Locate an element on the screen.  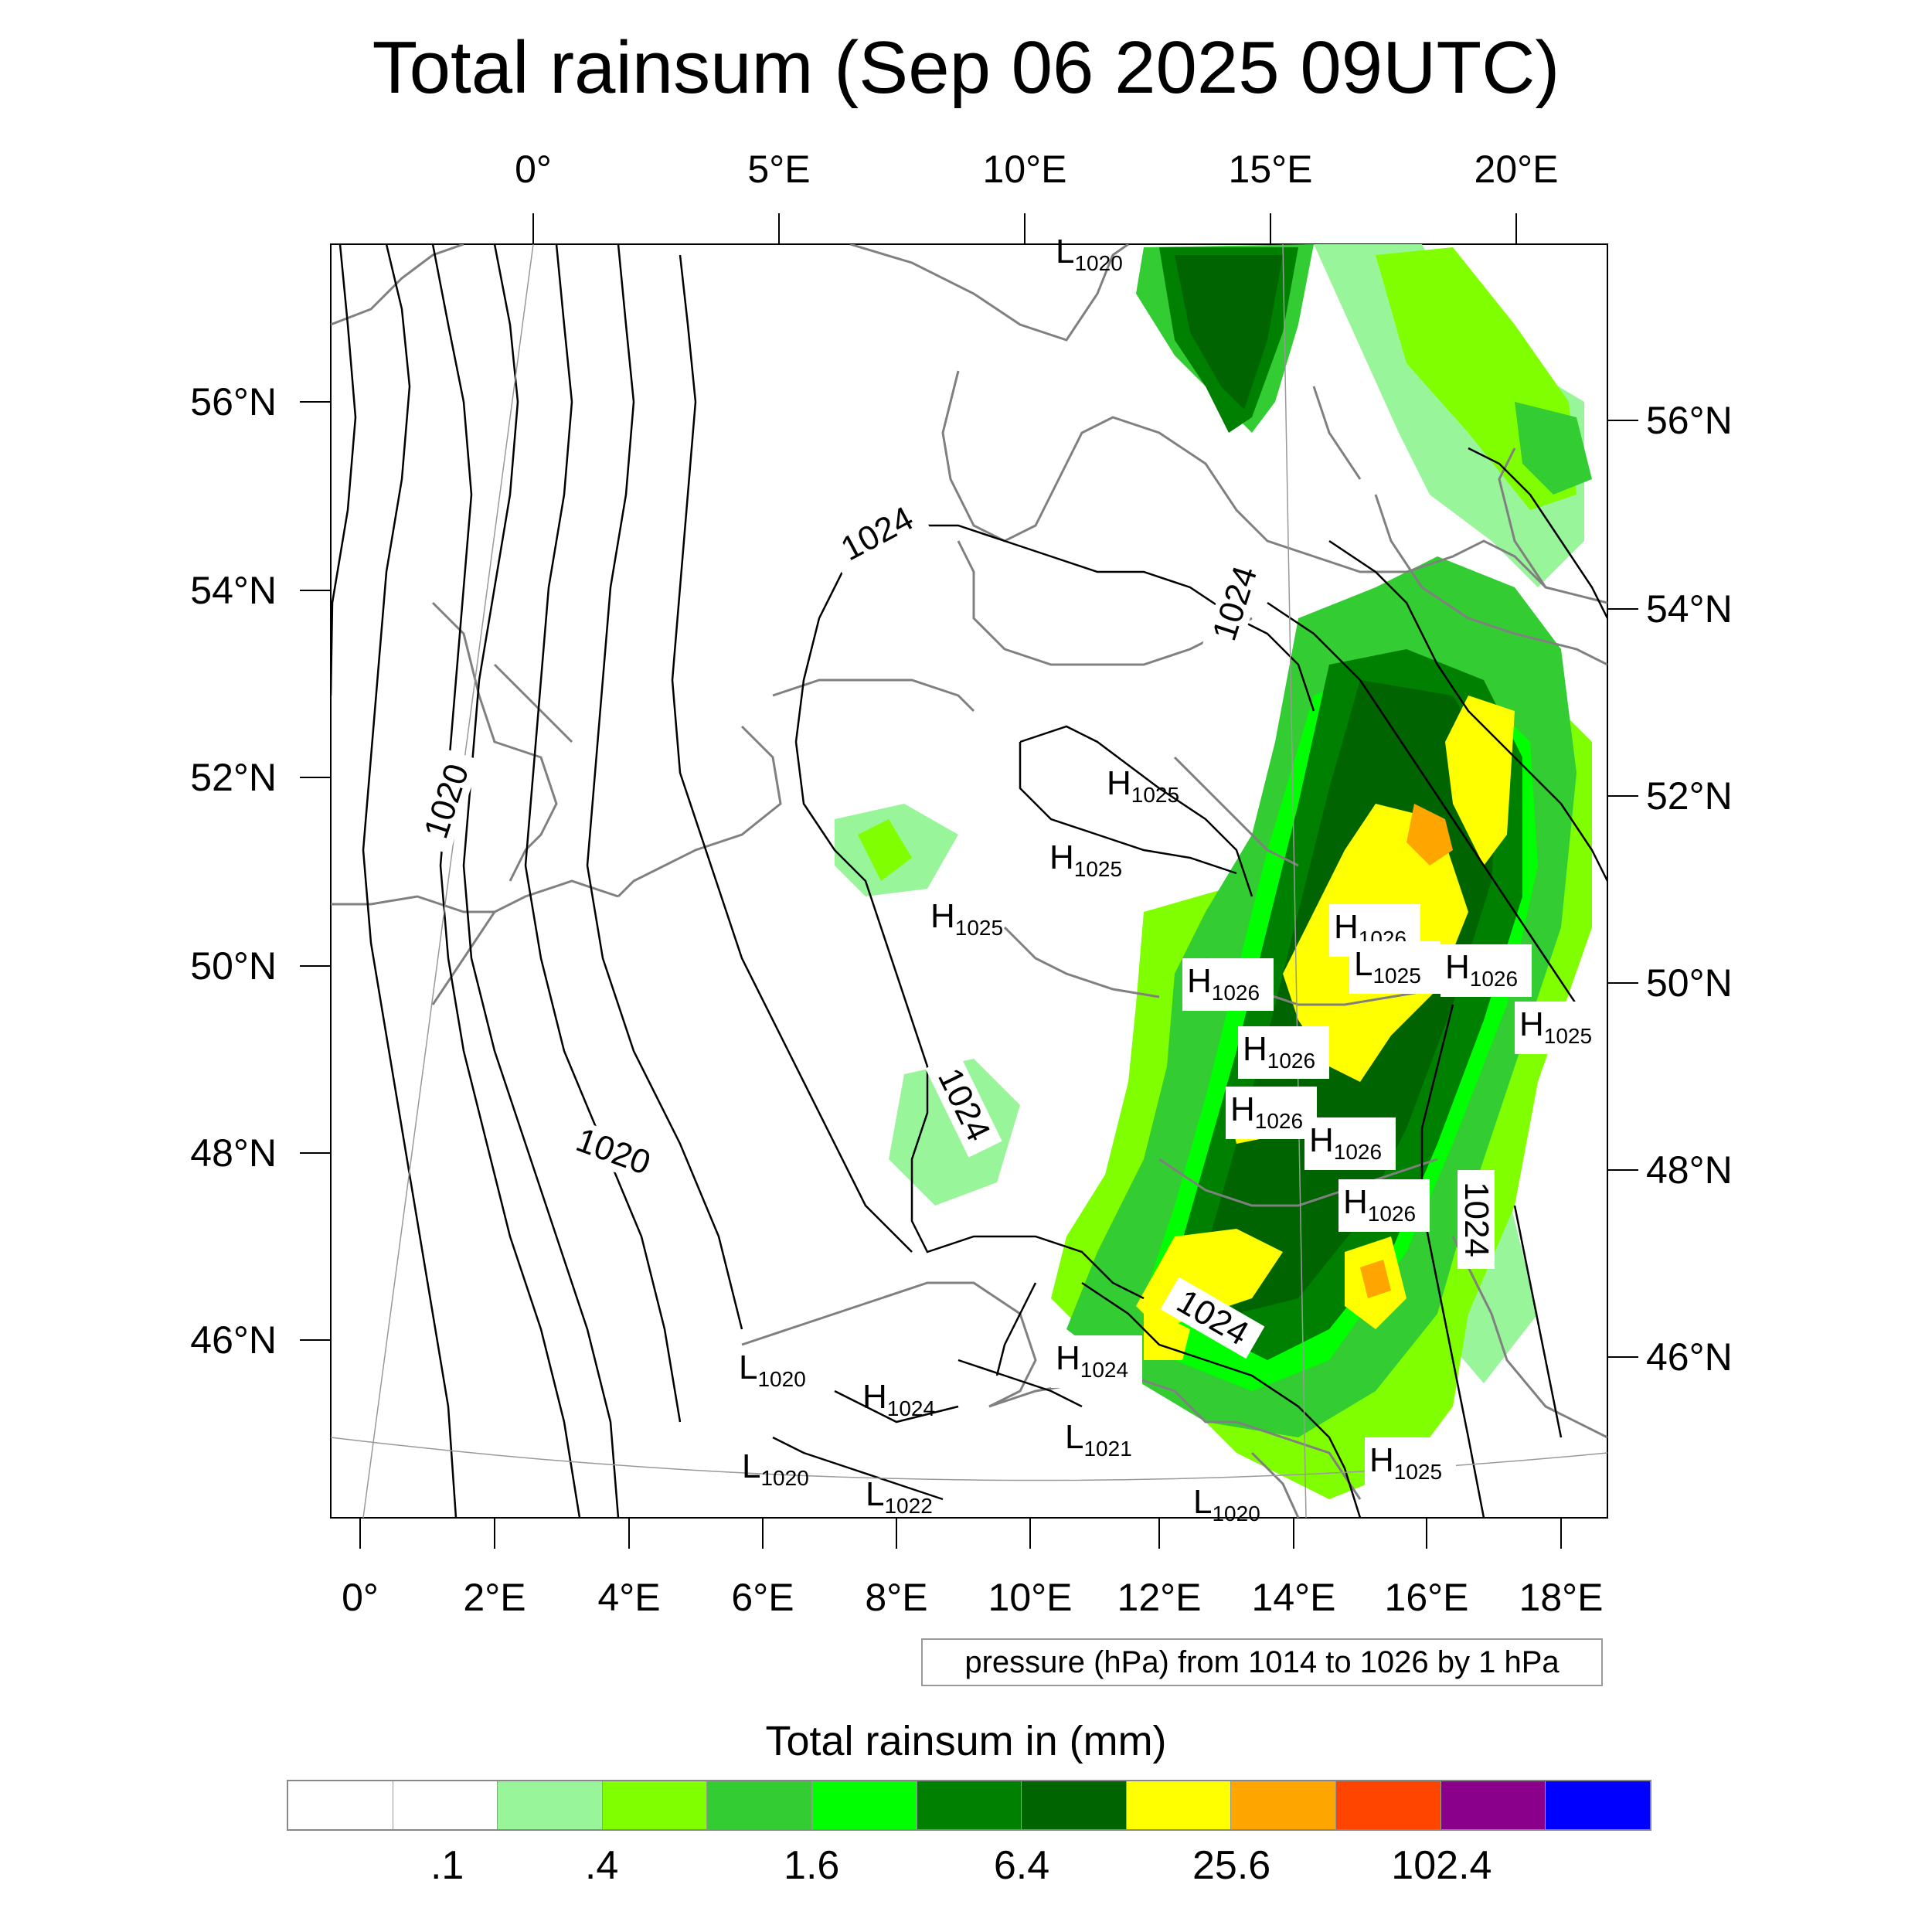
colorbar-label: .4 is located at coordinates (602, 1866).